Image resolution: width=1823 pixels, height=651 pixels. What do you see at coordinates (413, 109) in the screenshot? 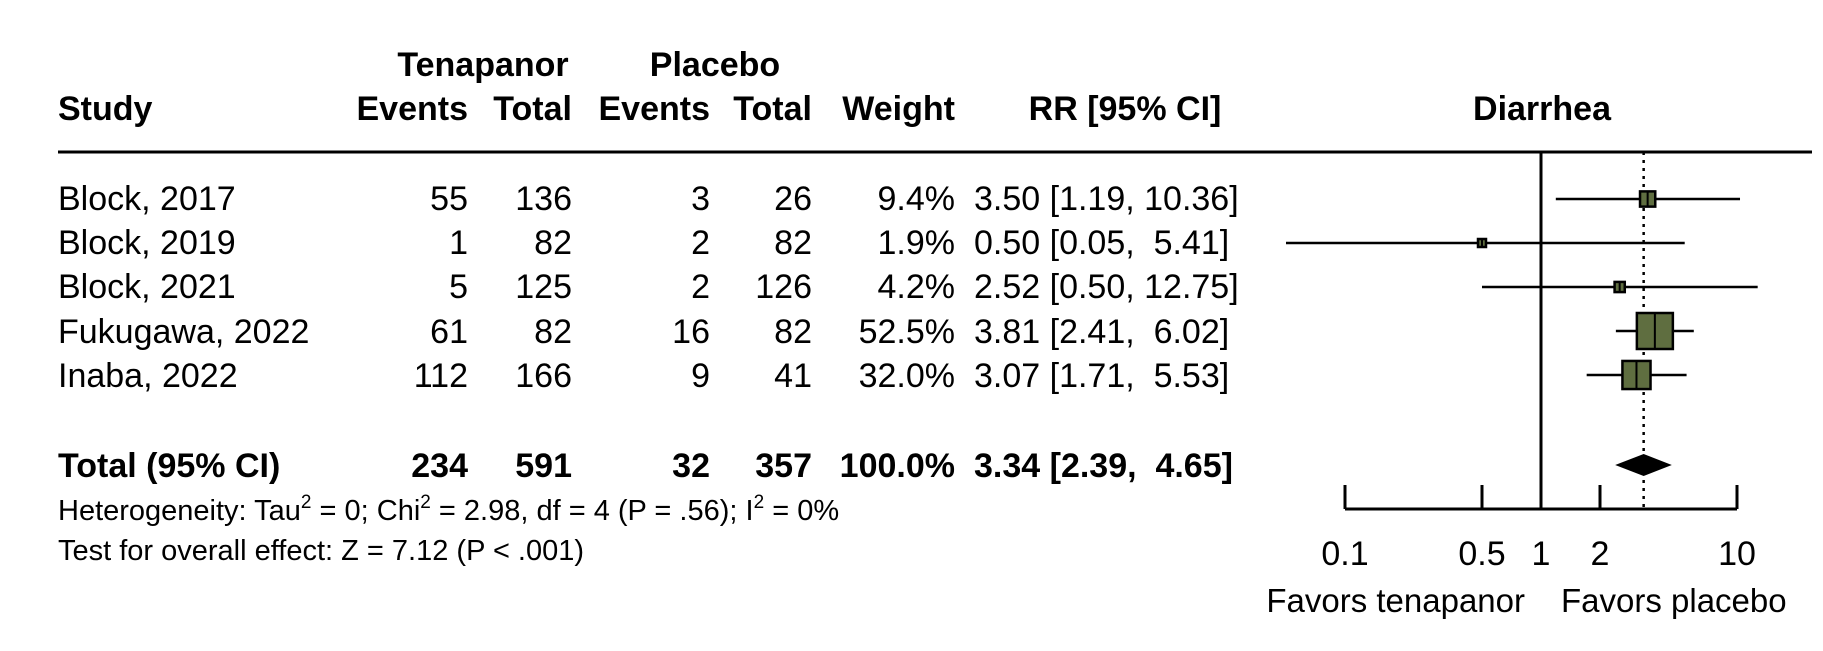
I see `header-tenapanor-events: Events` at bounding box center [413, 109].